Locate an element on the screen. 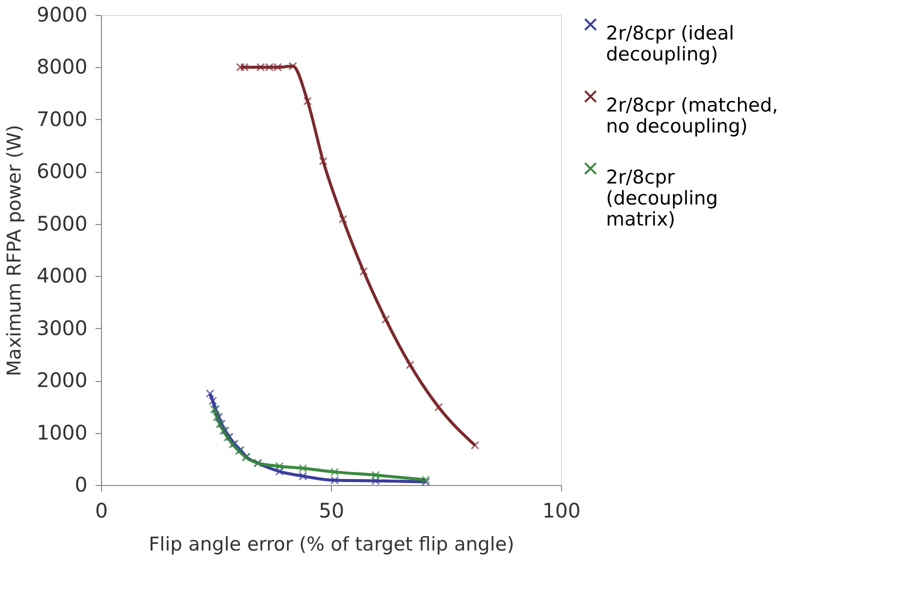  y-tick-label: 9000 is located at coordinates (62, 14).